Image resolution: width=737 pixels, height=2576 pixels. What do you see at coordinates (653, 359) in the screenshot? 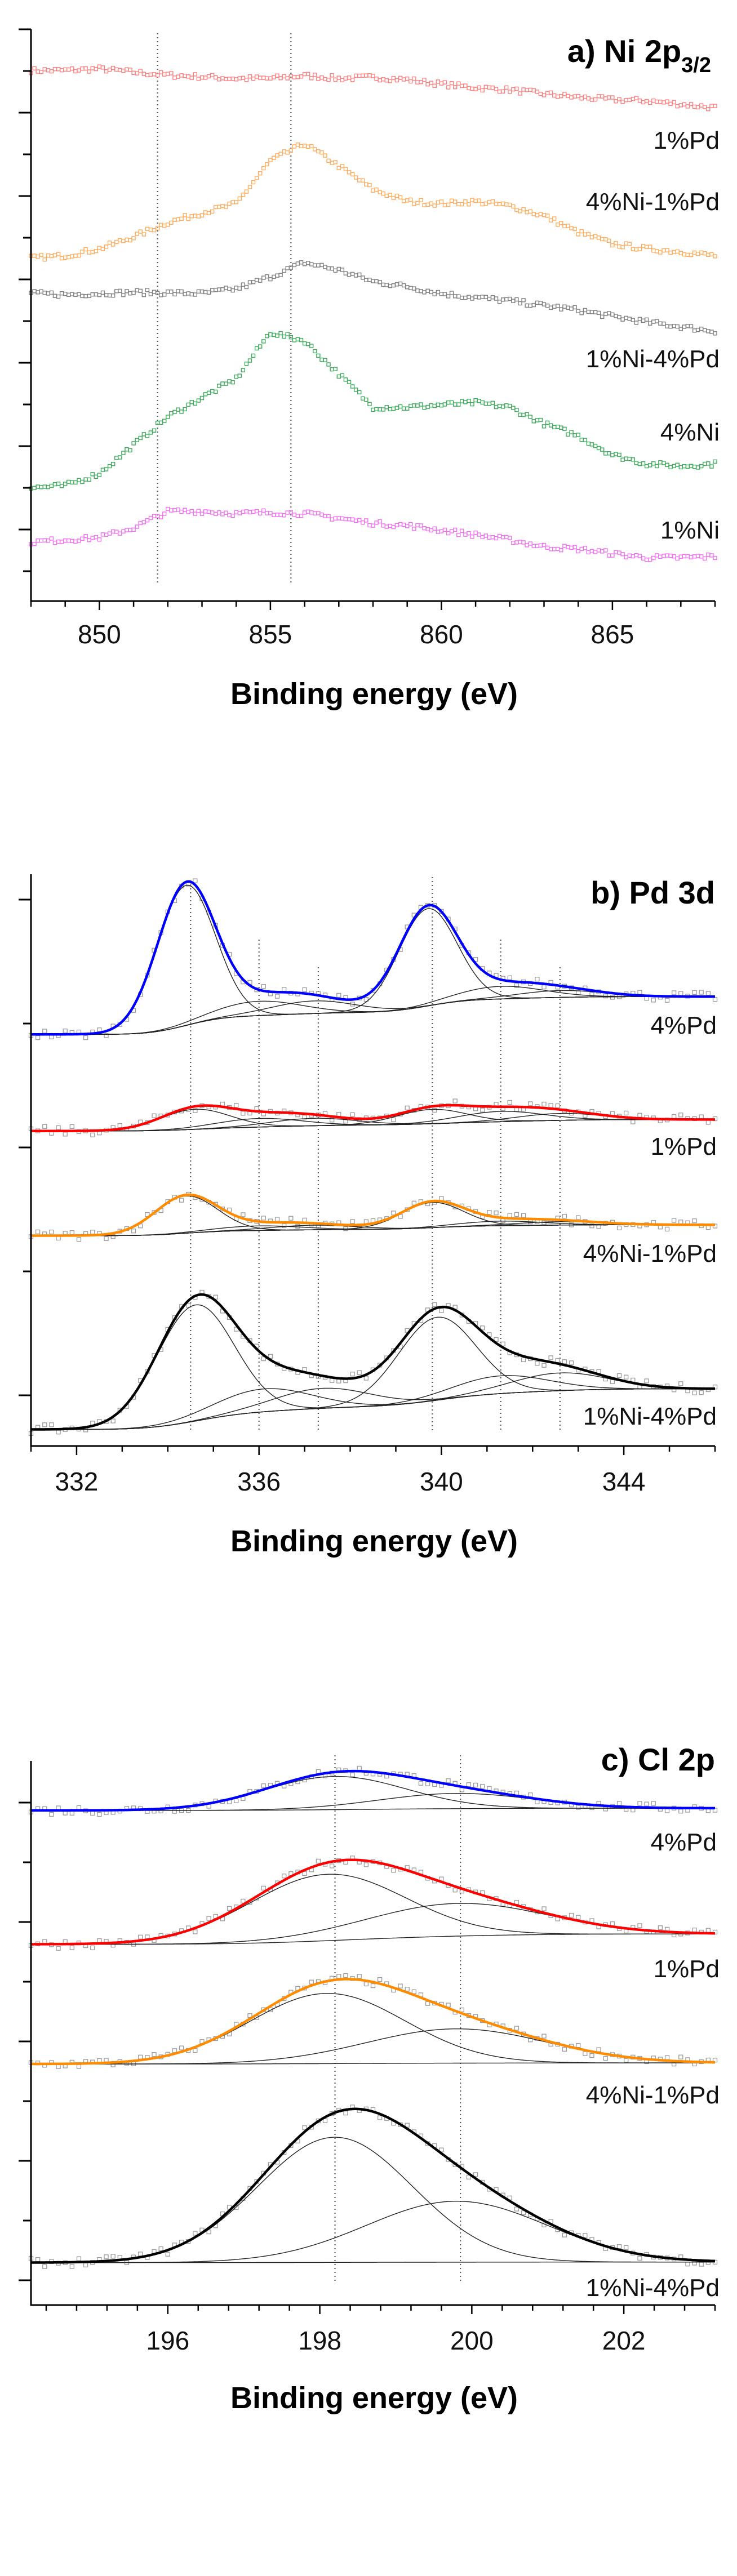
I see `series-label-1ni4pd-a: 1%Ni-4%Pd` at bounding box center [653, 359].